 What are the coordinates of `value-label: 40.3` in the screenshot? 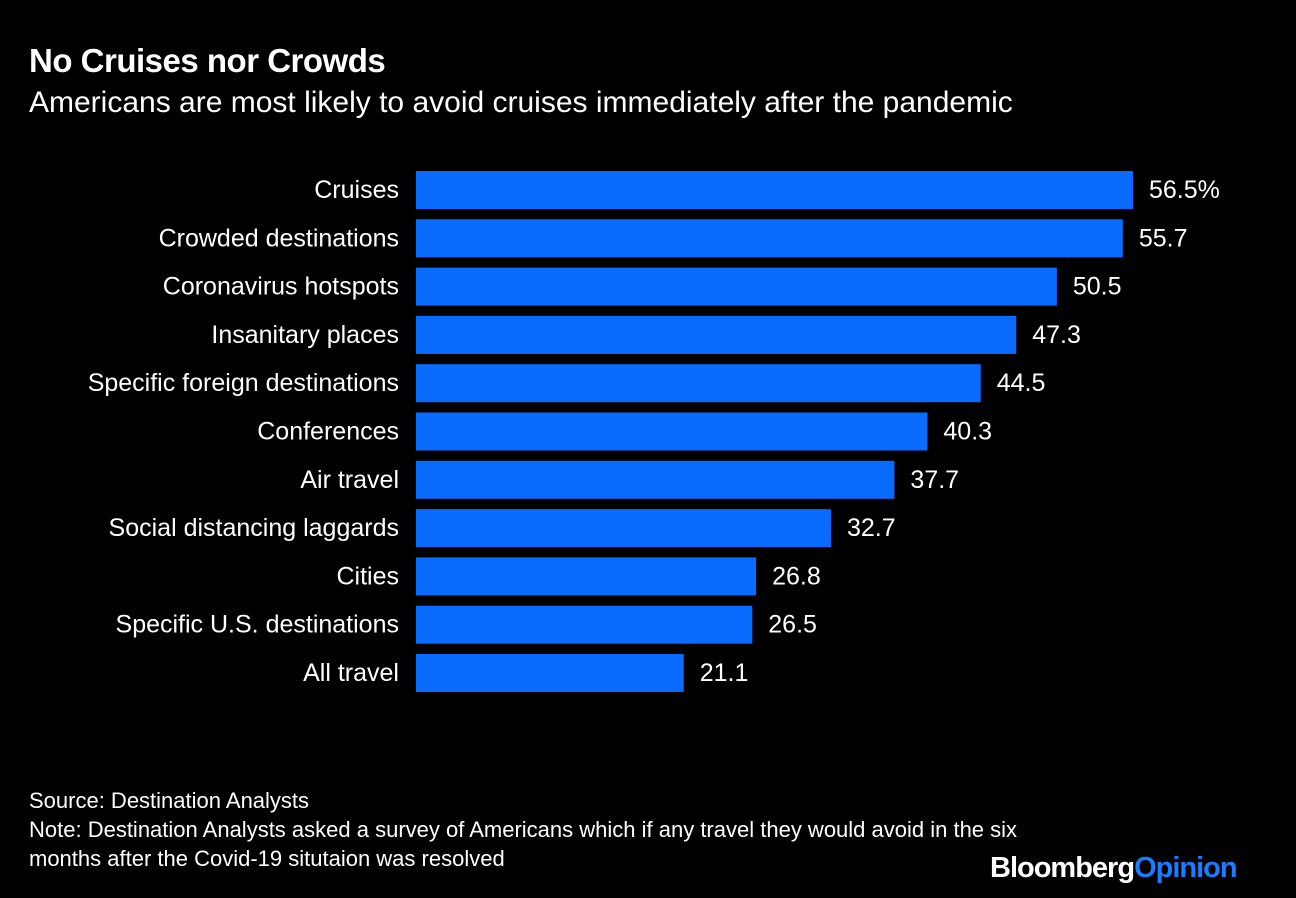 It's located at (967, 432).